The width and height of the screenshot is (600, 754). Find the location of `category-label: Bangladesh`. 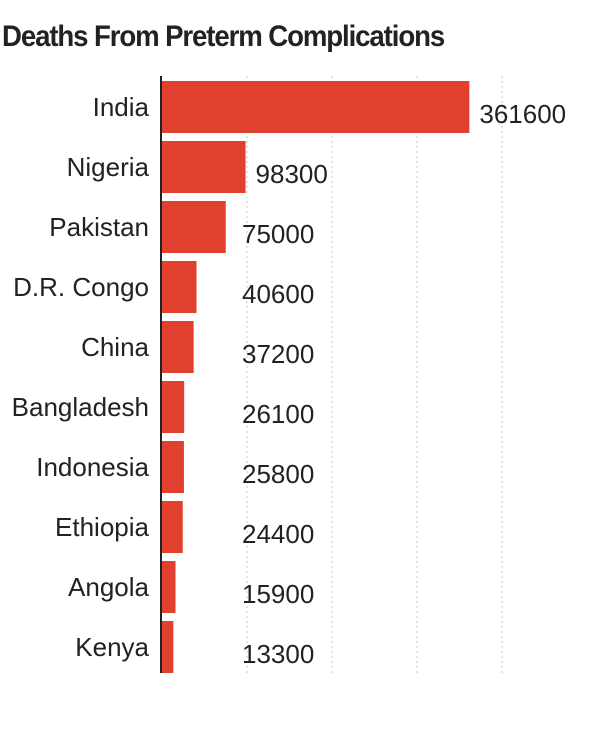

category-label: Bangladesh is located at coordinates (80, 407).